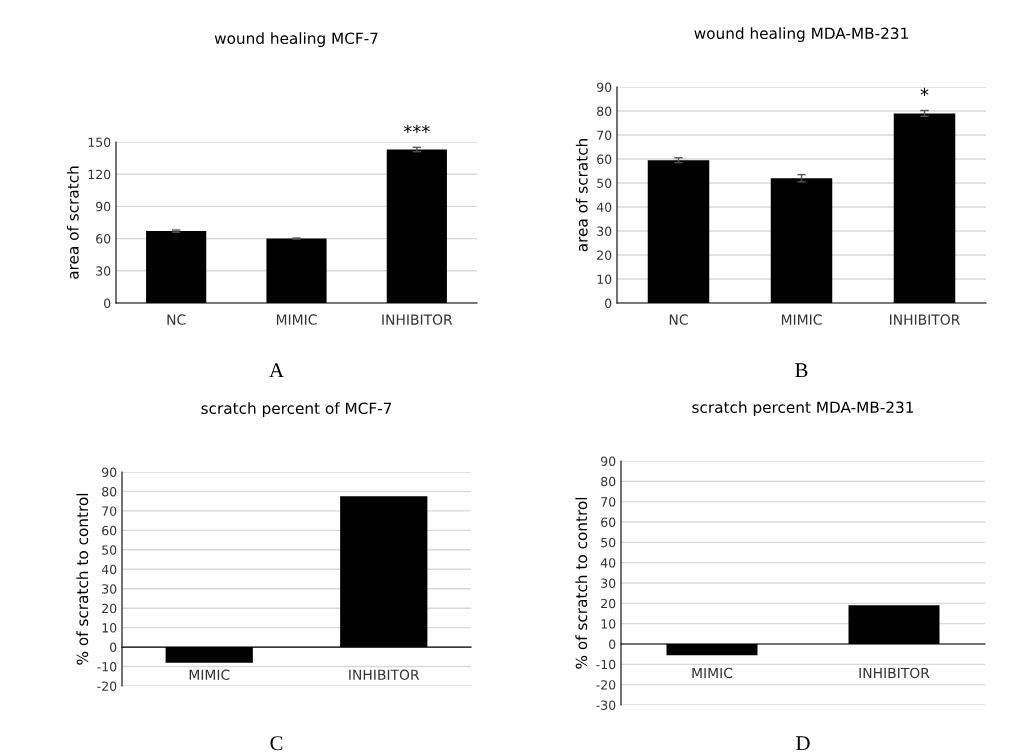  What do you see at coordinates (803, 408) in the screenshot?
I see `chart-title: scratch percent MDA-MB-231` at bounding box center [803, 408].